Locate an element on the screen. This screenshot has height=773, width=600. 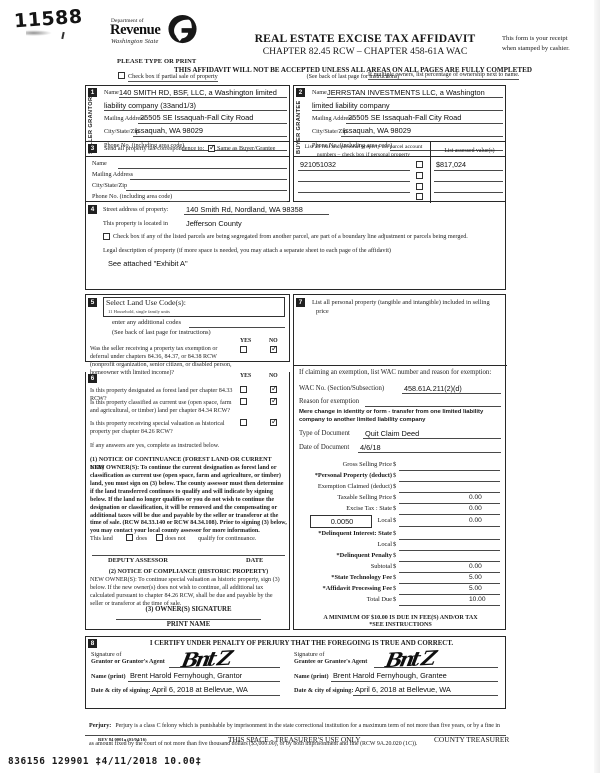
personal-property-prompt-line2: price is located at coordinates (322, 311).